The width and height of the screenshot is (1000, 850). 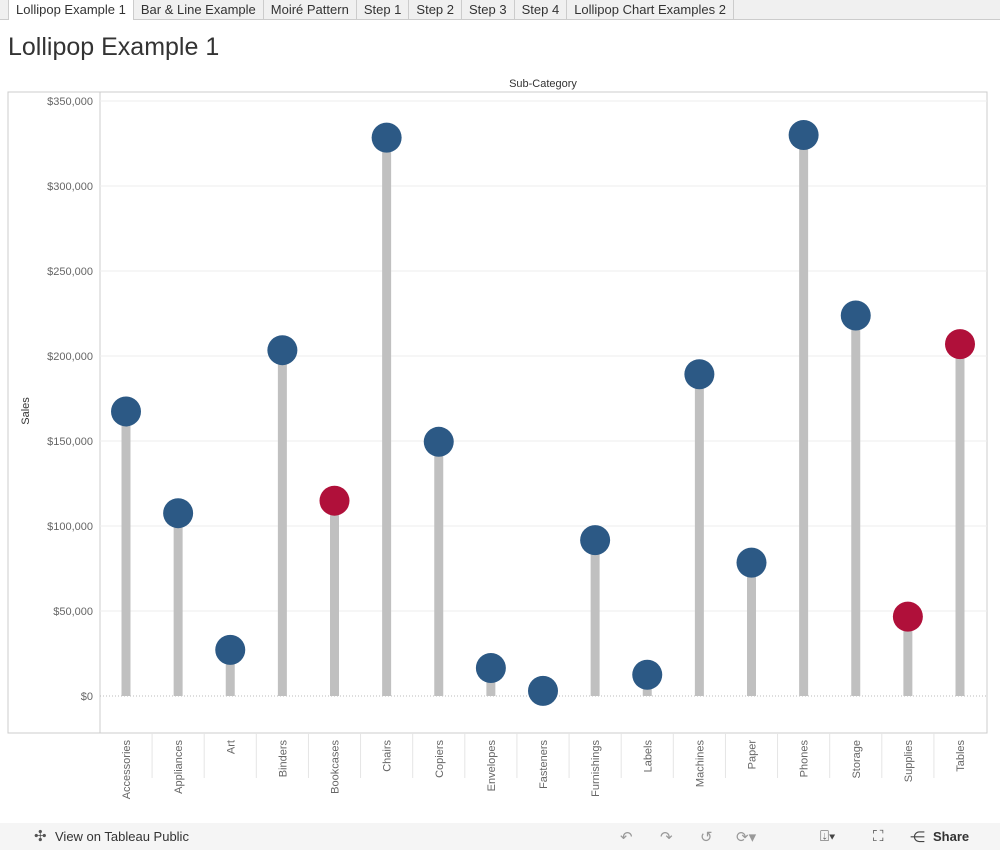 What do you see at coordinates (26, 411) in the screenshot?
I see `y-axis-label: Sales` at bounding box center [26, 411].